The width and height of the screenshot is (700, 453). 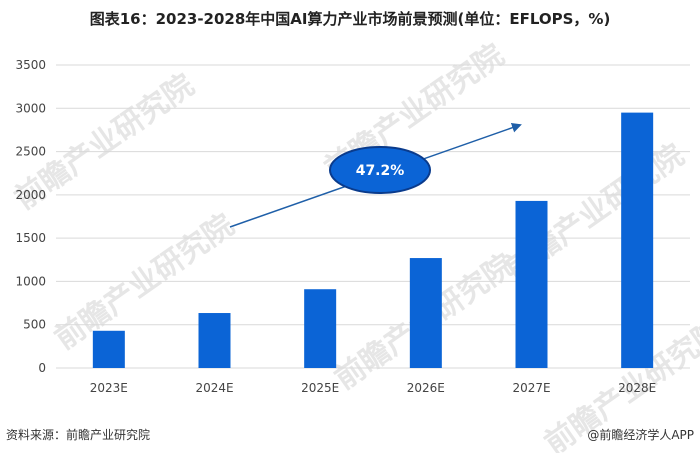 I want to click on y-axis-ticks: 0 500 1000 1500 2000 2500 3000 3500, so click(x=30, y=216).